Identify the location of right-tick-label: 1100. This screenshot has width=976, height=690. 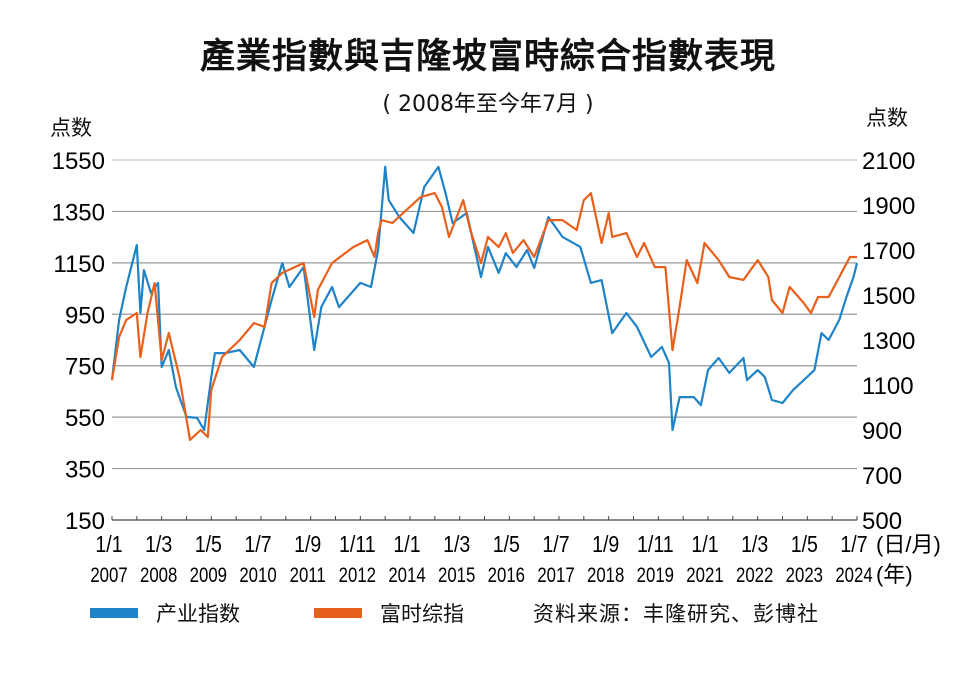
(888, 386).